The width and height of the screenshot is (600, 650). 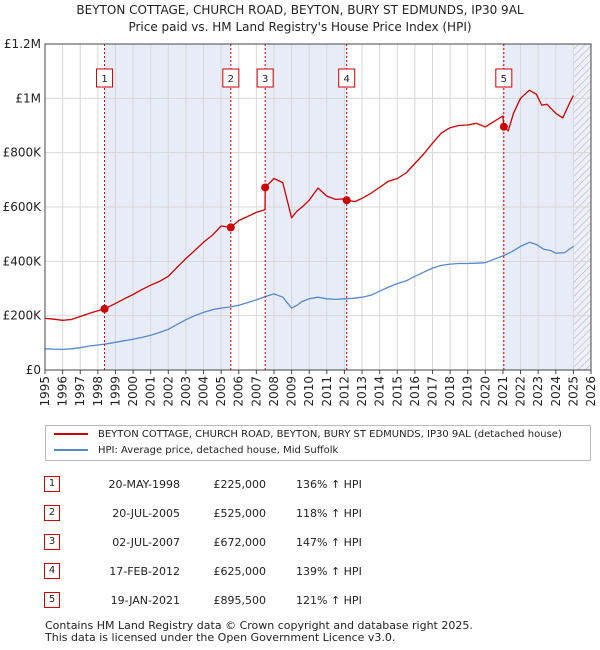 What do you see at coordinates (503, 391) in the screenshot?
I see `x-tick-label: 2021` at bounding box center [503, 391].